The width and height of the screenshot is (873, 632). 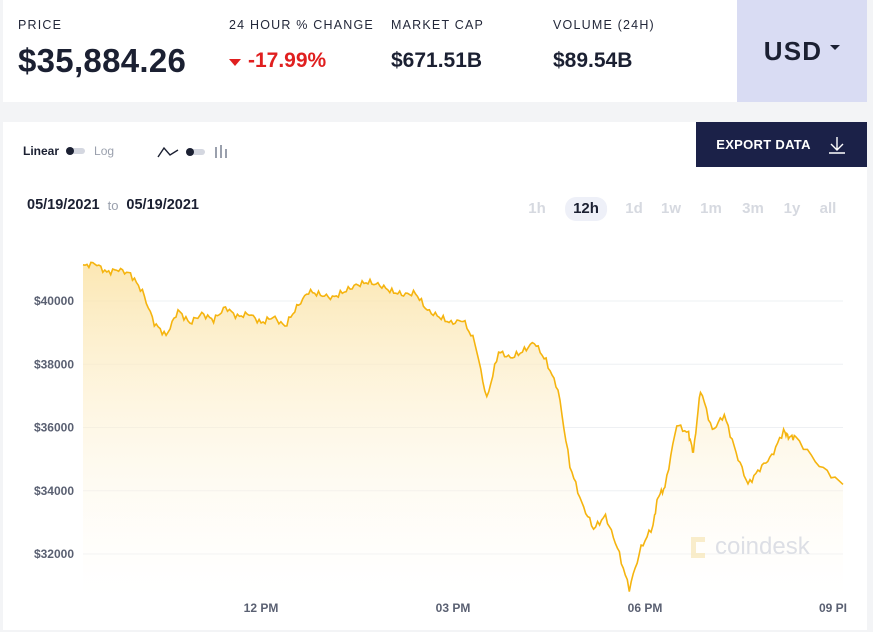 I want to click on change-value: -17.99%, so click(x=287, y=60).